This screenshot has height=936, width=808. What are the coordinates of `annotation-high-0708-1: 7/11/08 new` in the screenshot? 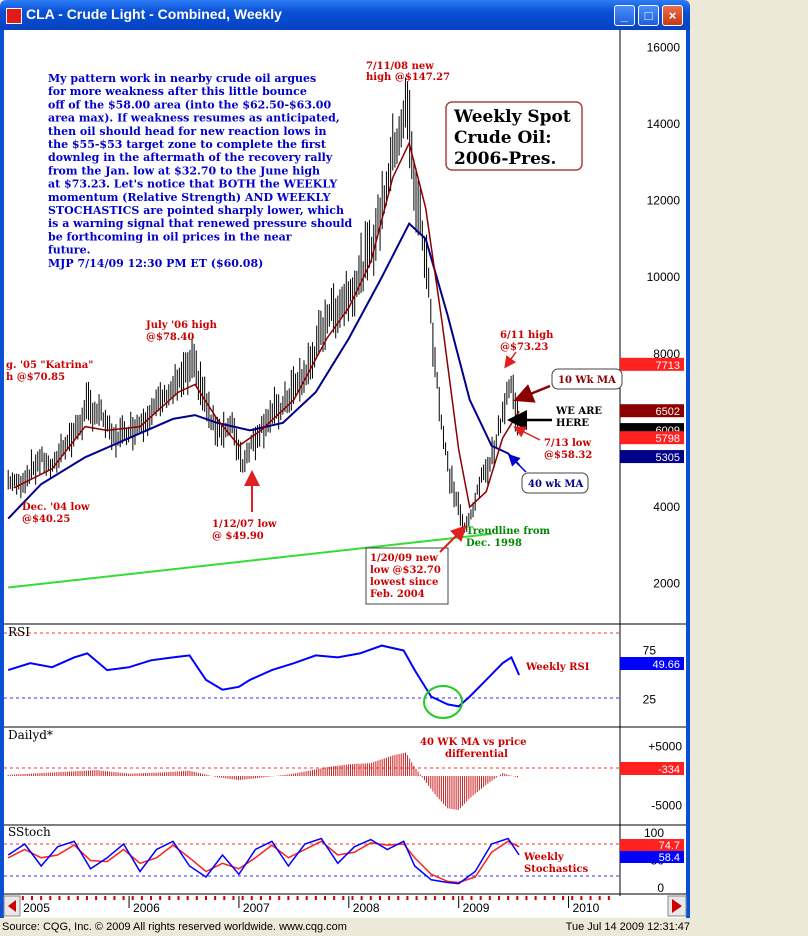 It's located at (400, 66).